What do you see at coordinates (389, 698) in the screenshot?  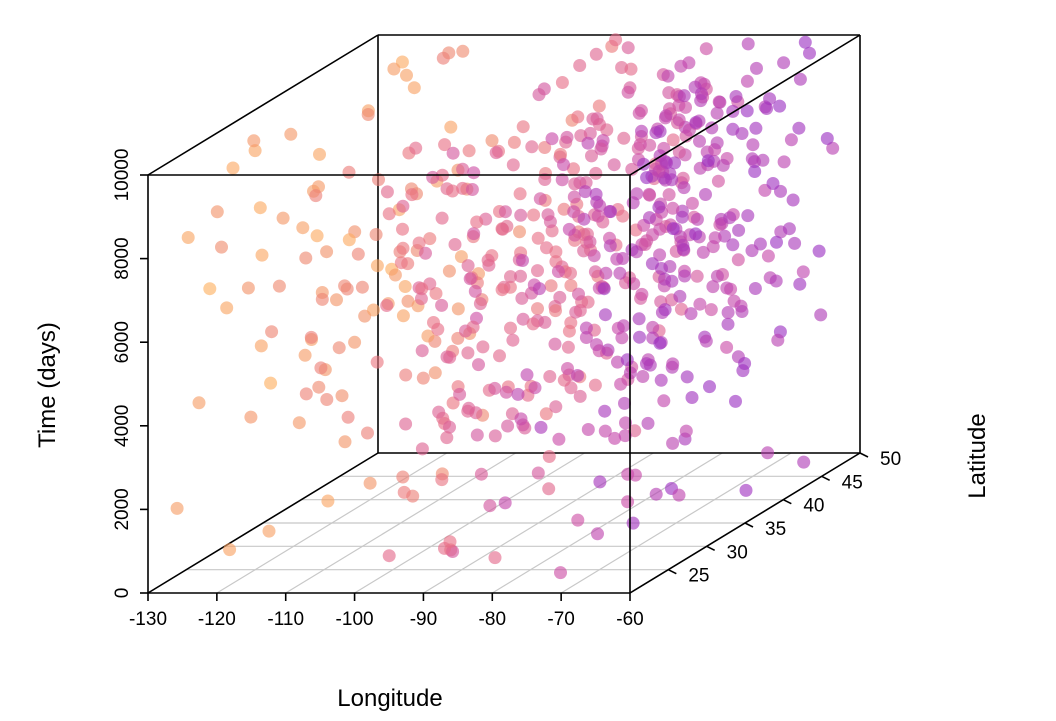 I see `x-axis-title: Longitude` at bounding box center [389, 698].